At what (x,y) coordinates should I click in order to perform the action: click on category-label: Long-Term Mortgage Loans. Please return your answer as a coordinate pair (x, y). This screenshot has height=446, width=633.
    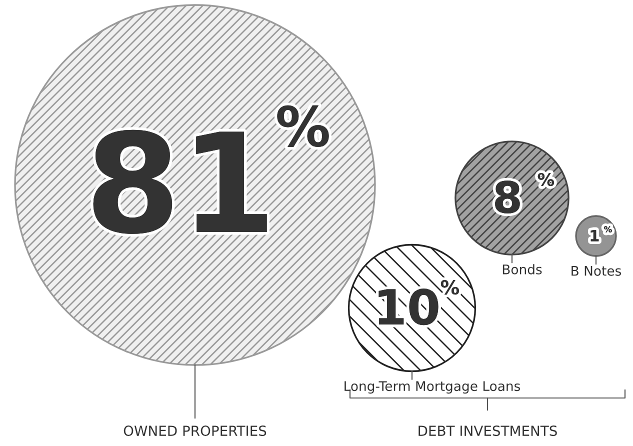
    Looking at the image, I should click on (432, 387).